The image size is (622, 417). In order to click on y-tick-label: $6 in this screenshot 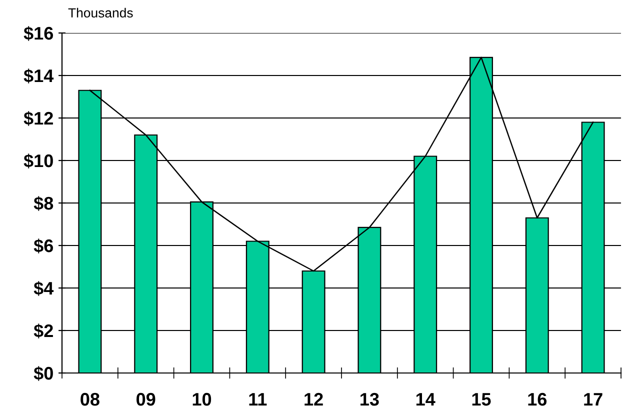, I will do `click(44, 246)`.